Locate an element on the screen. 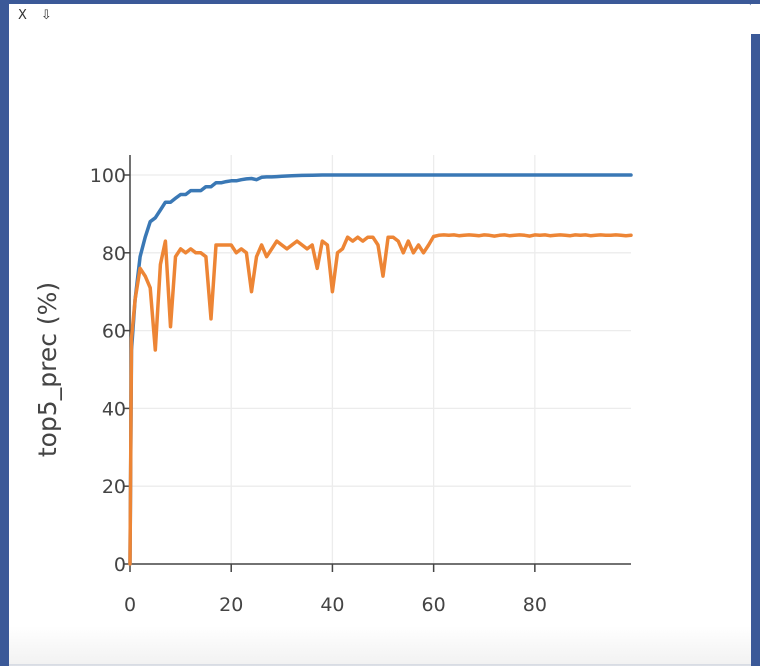 This screenshot has width=760, height=666. y-tick-label: 20 is located at coordinates (114, 487).